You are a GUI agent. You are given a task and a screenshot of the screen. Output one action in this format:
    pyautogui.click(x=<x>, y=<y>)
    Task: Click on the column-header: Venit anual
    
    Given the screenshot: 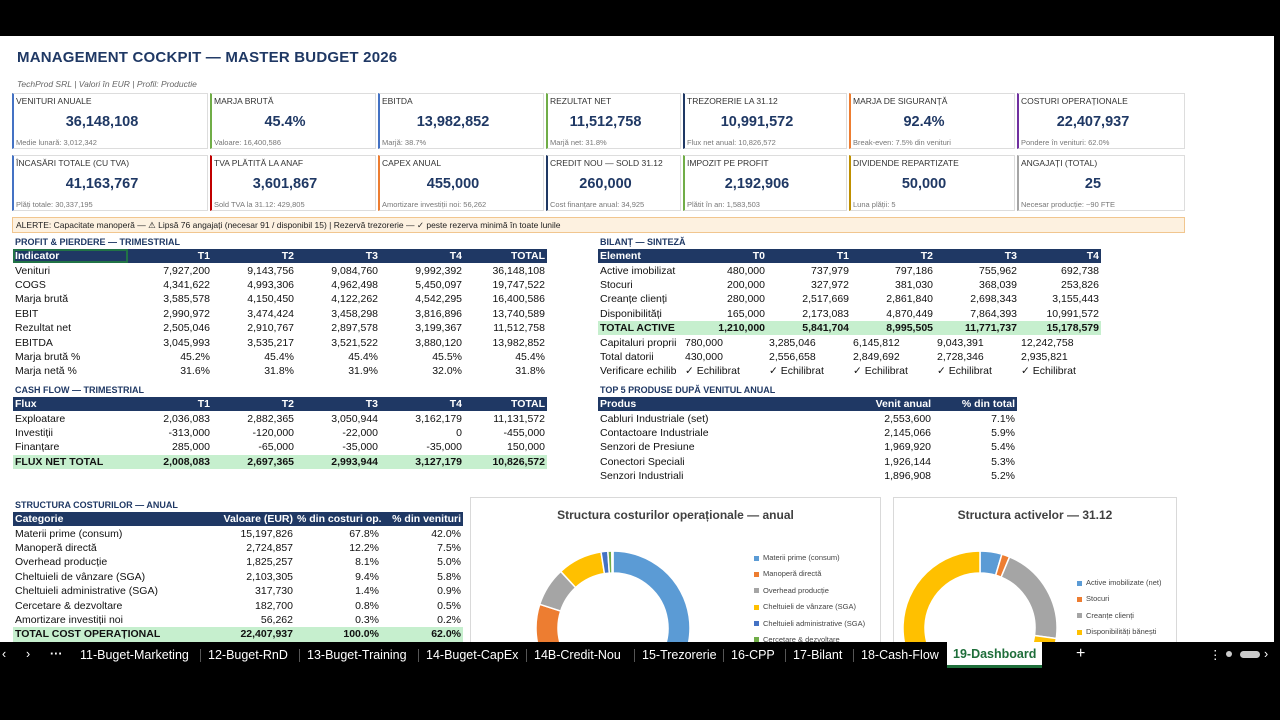 What is the action you would take?
    pyautogui.click(x=890, y=404)
    